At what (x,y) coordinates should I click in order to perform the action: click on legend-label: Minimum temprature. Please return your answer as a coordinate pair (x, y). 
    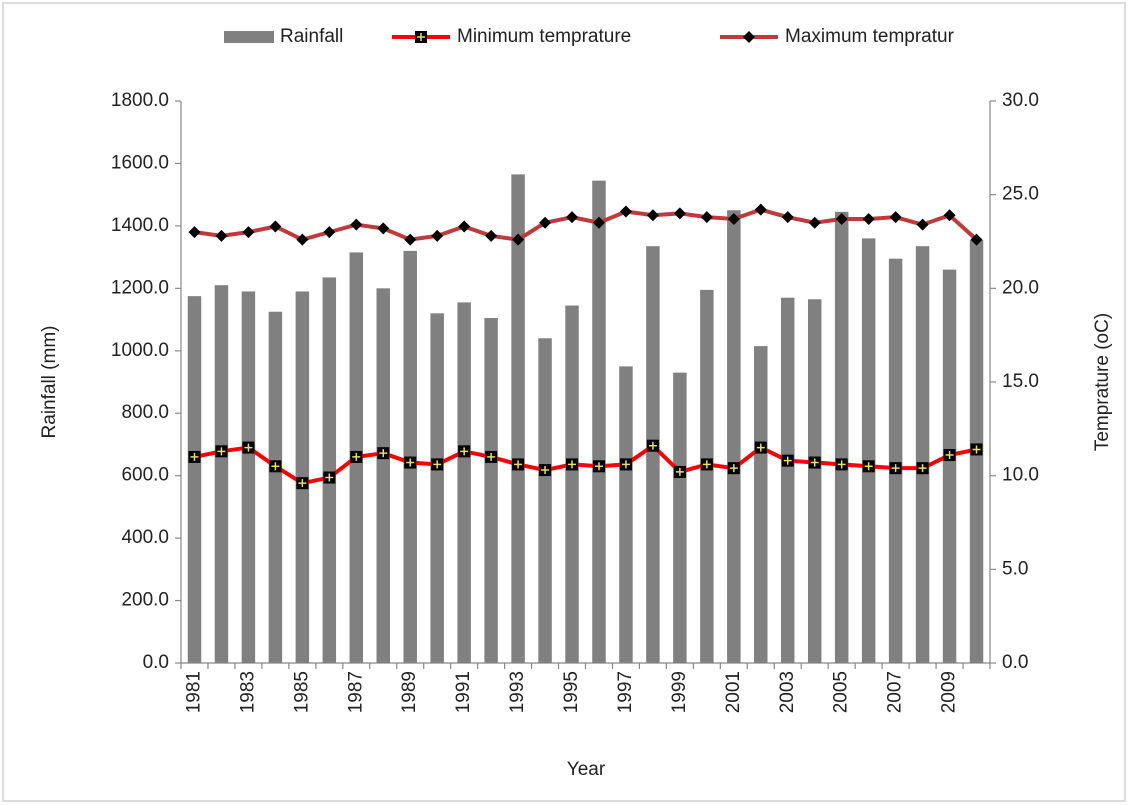
    Looking at the image, I should click on (544, 36).